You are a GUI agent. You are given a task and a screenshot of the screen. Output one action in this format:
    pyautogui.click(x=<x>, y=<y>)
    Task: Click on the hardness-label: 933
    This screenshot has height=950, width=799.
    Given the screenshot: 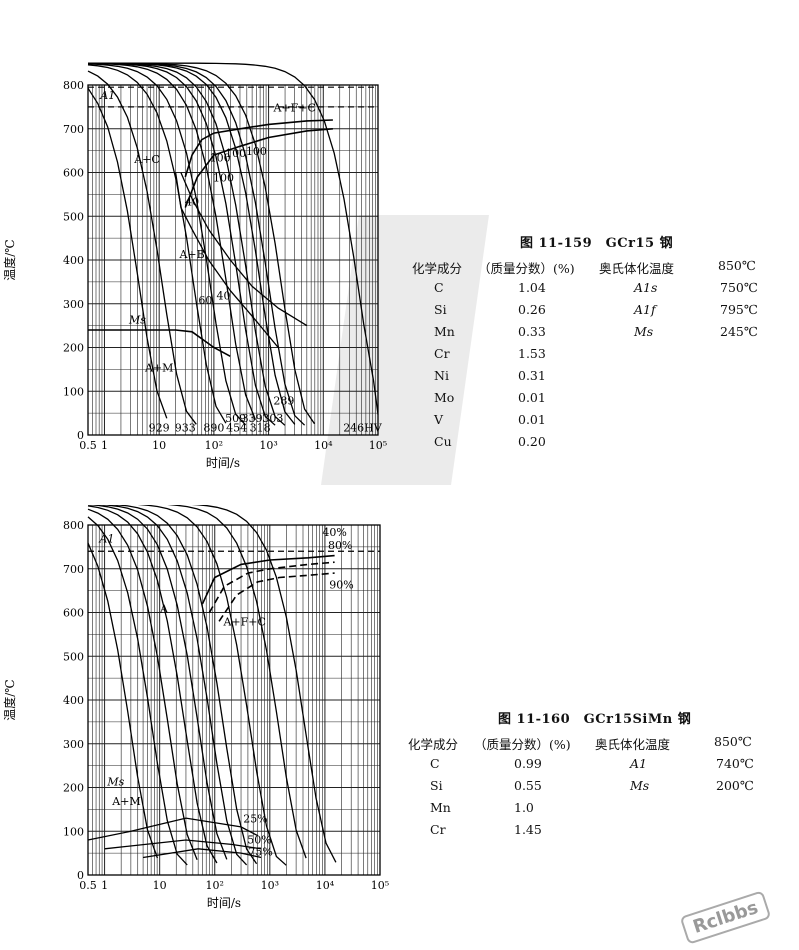 What is the action you would take?
    pyautogui.click(x=185, y=428)
    